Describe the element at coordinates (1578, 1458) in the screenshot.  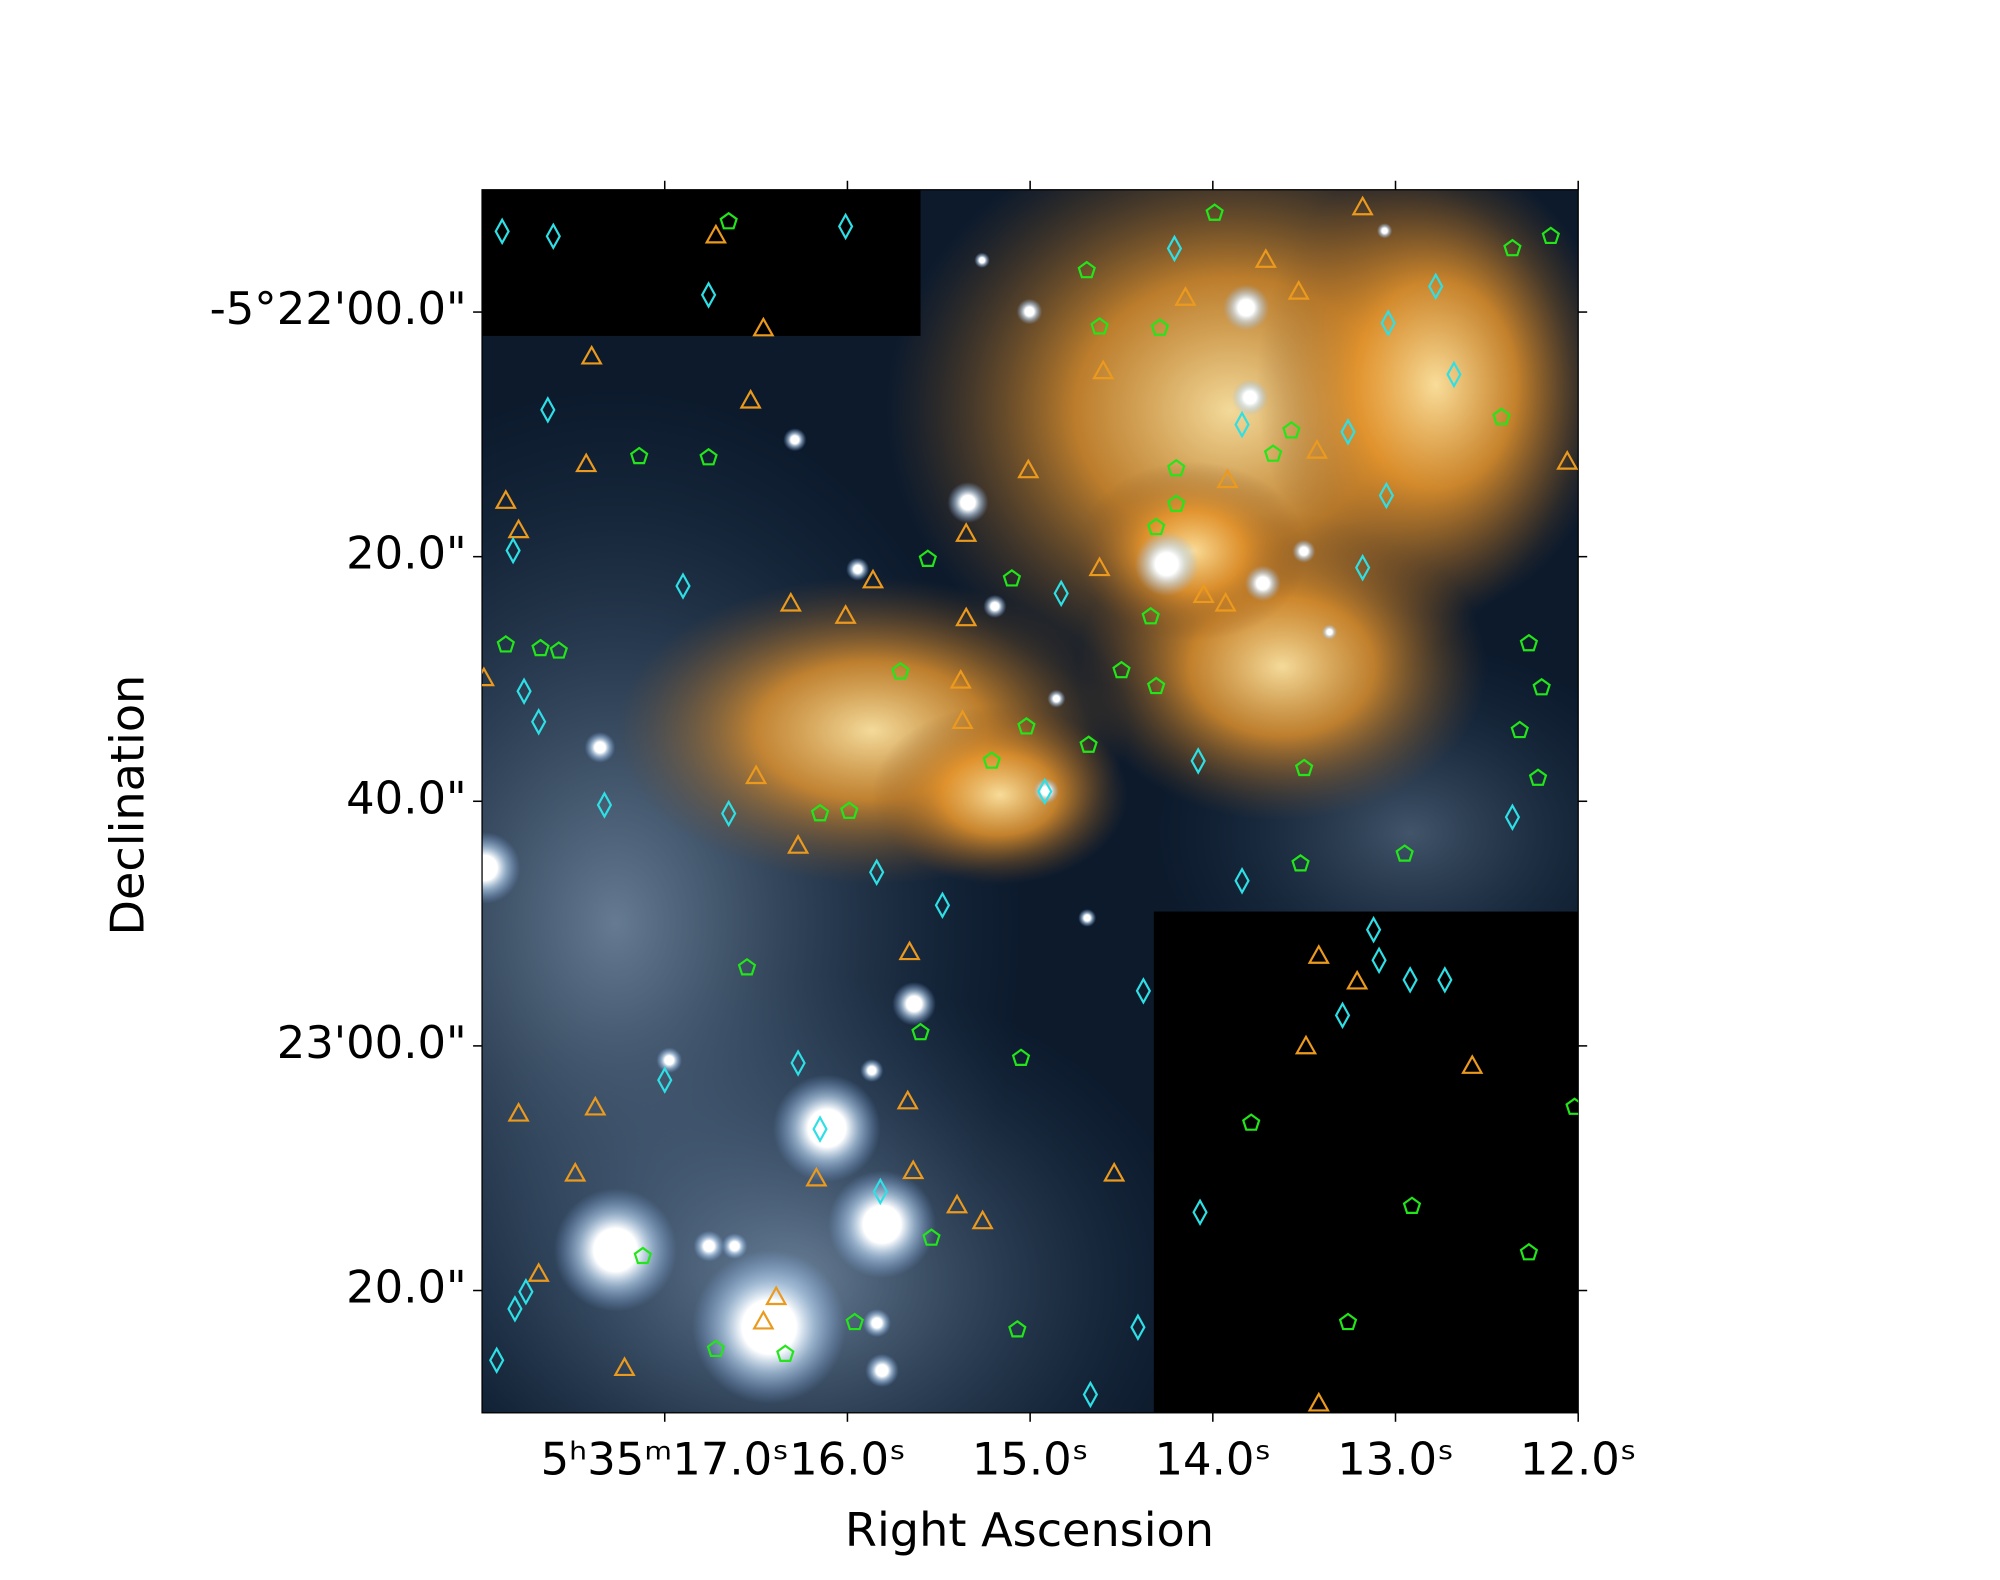
I see `x-tick-label: 12.0ˢ` at that location.